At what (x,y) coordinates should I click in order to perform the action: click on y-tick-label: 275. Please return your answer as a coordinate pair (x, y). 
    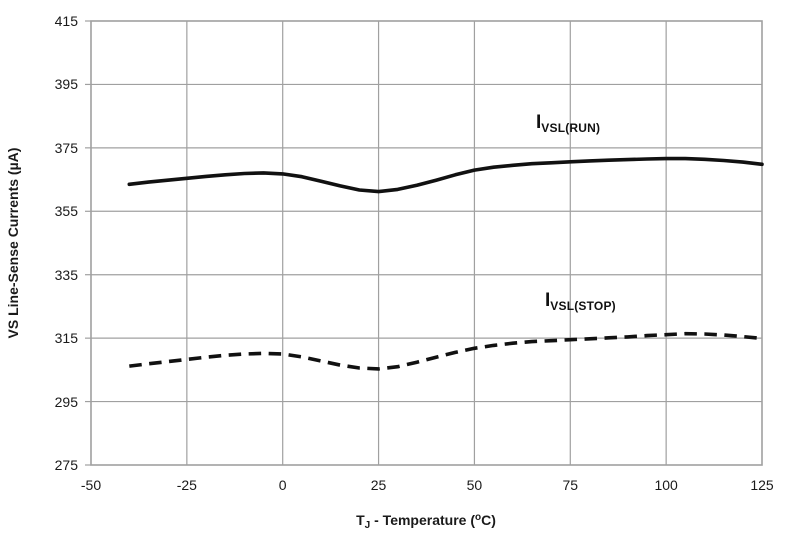
    Looking at the image, I should click on (66, 465).